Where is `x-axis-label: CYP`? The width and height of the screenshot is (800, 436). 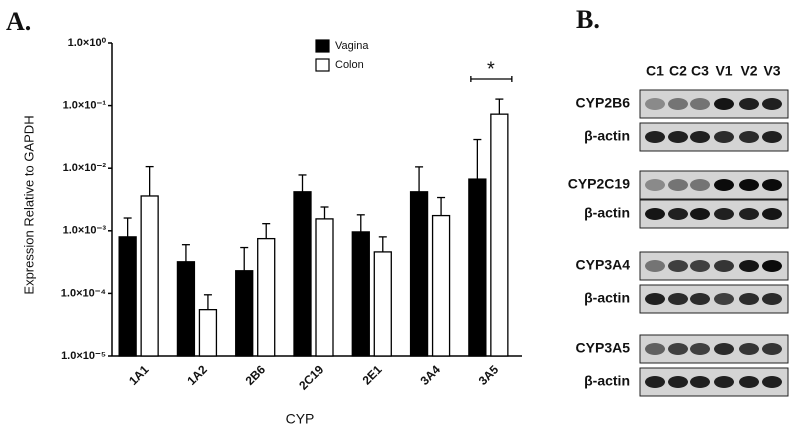 x-axis-label: CYP is located at coordinates (300, 419).